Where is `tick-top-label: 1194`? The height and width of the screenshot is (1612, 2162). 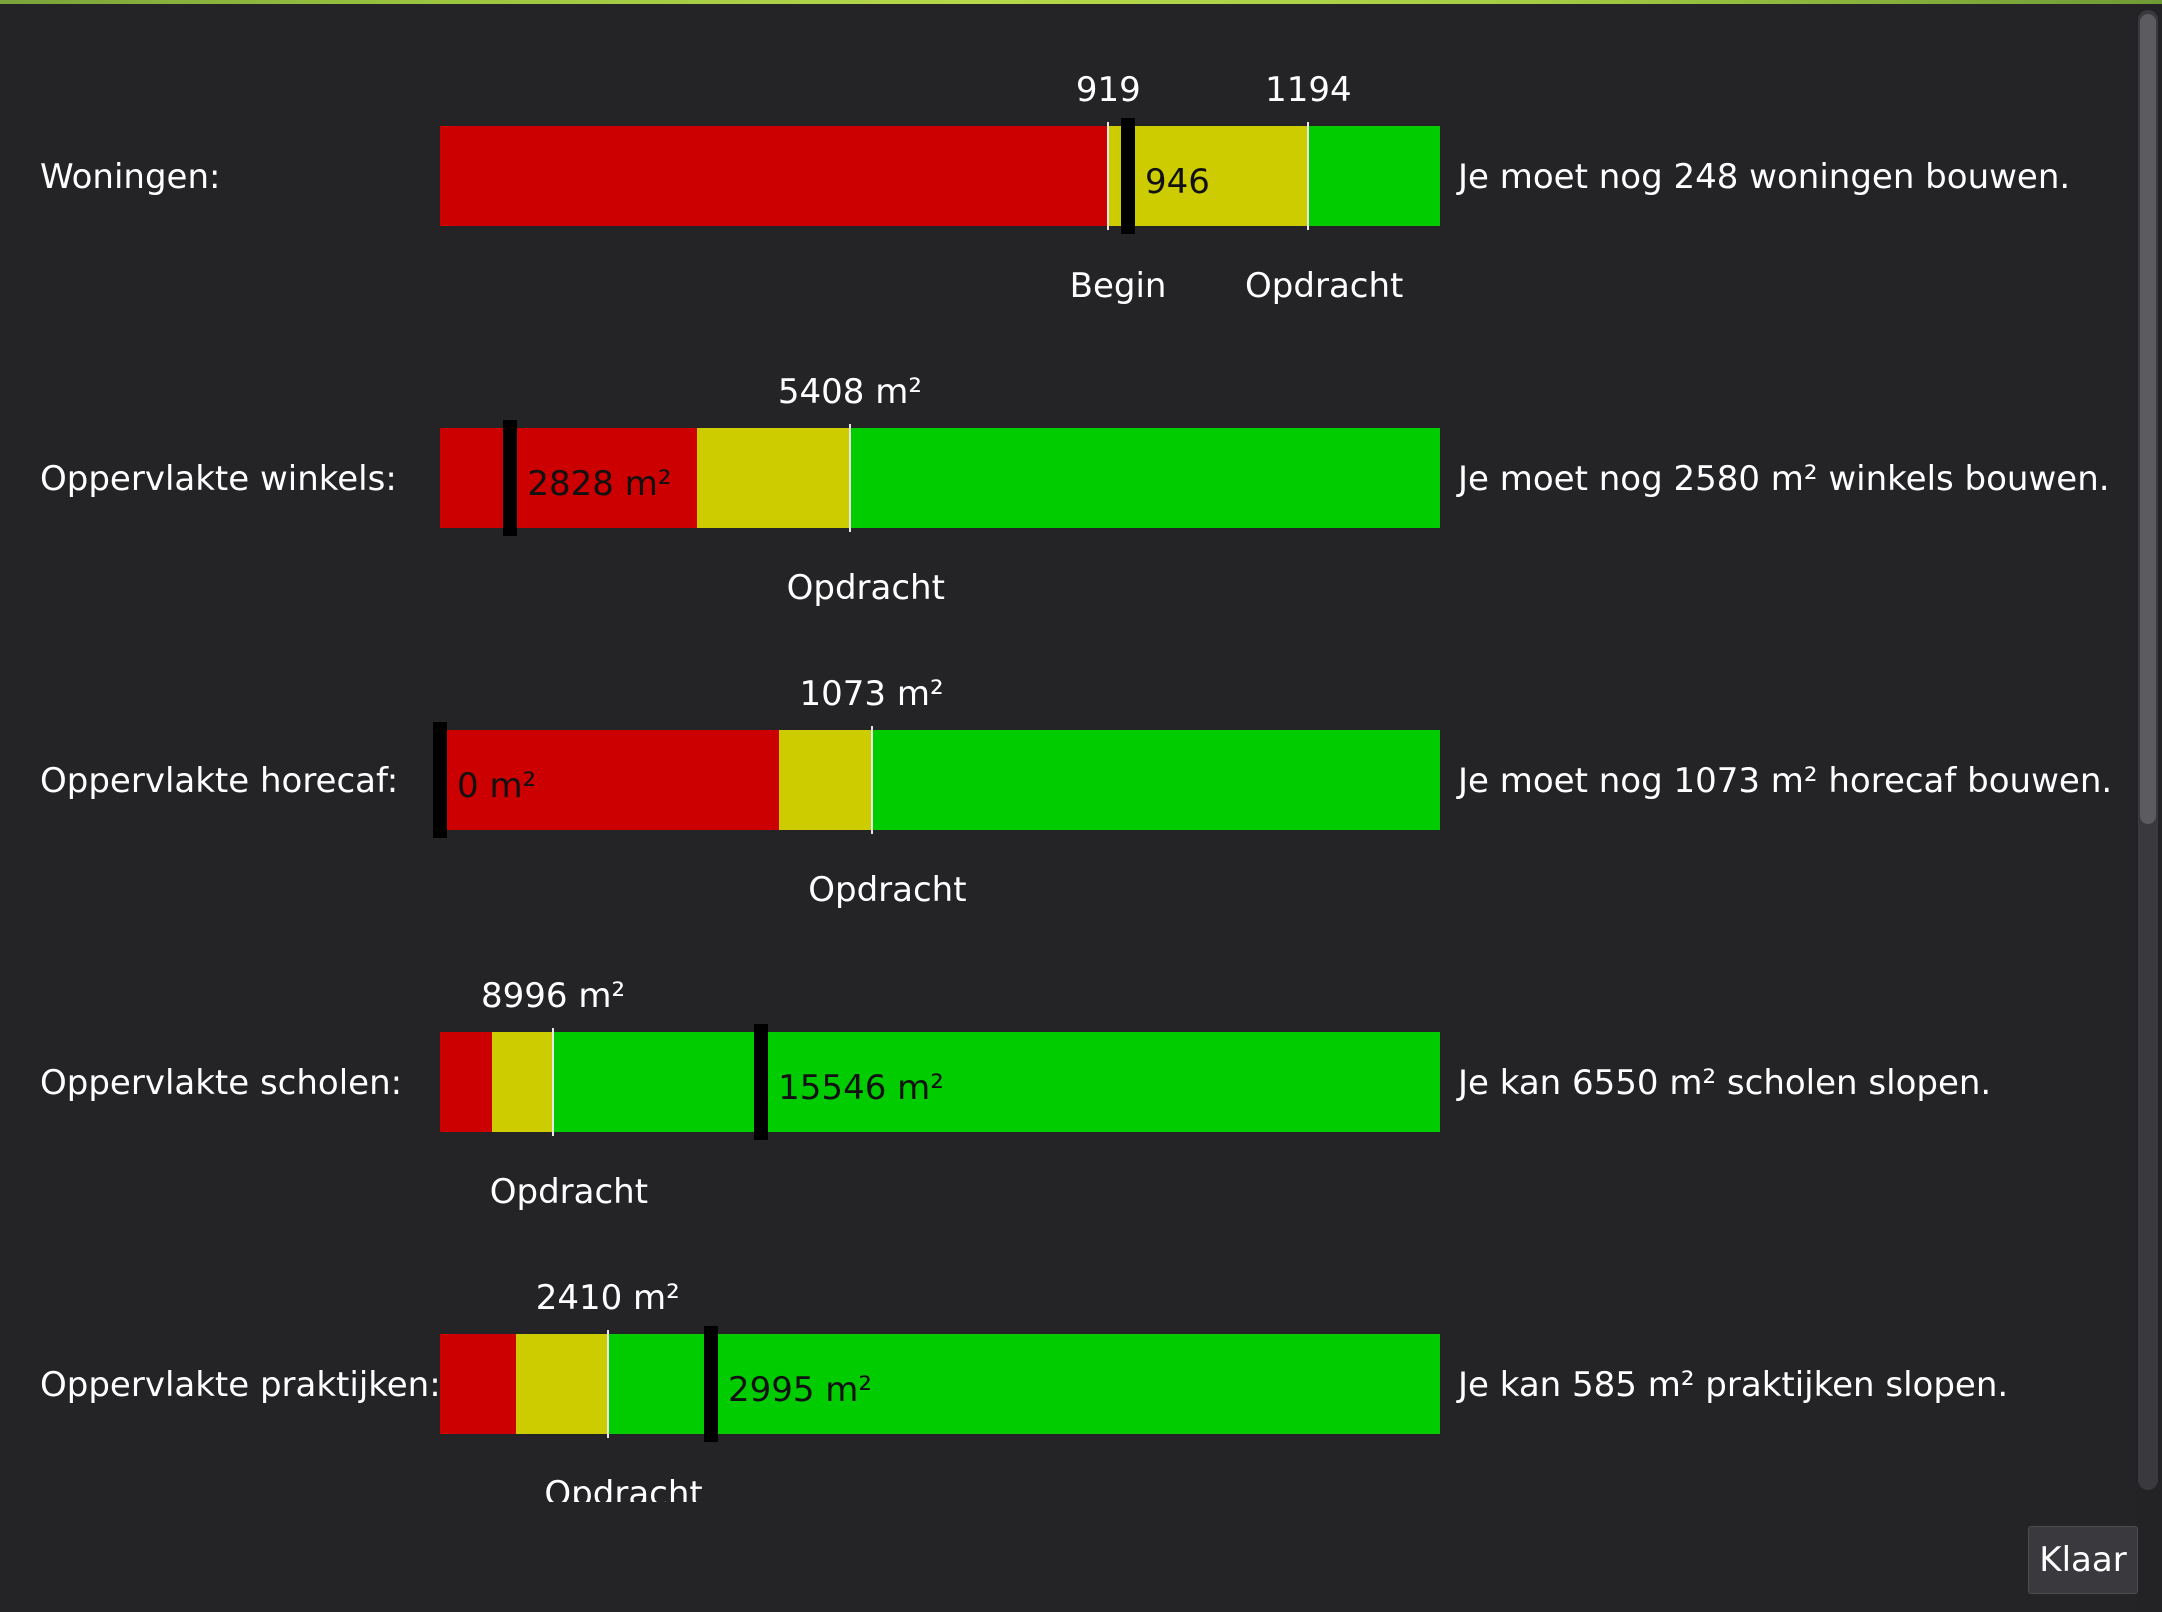
tick-top-label: 1194 is located at coordinates (1308, 90).